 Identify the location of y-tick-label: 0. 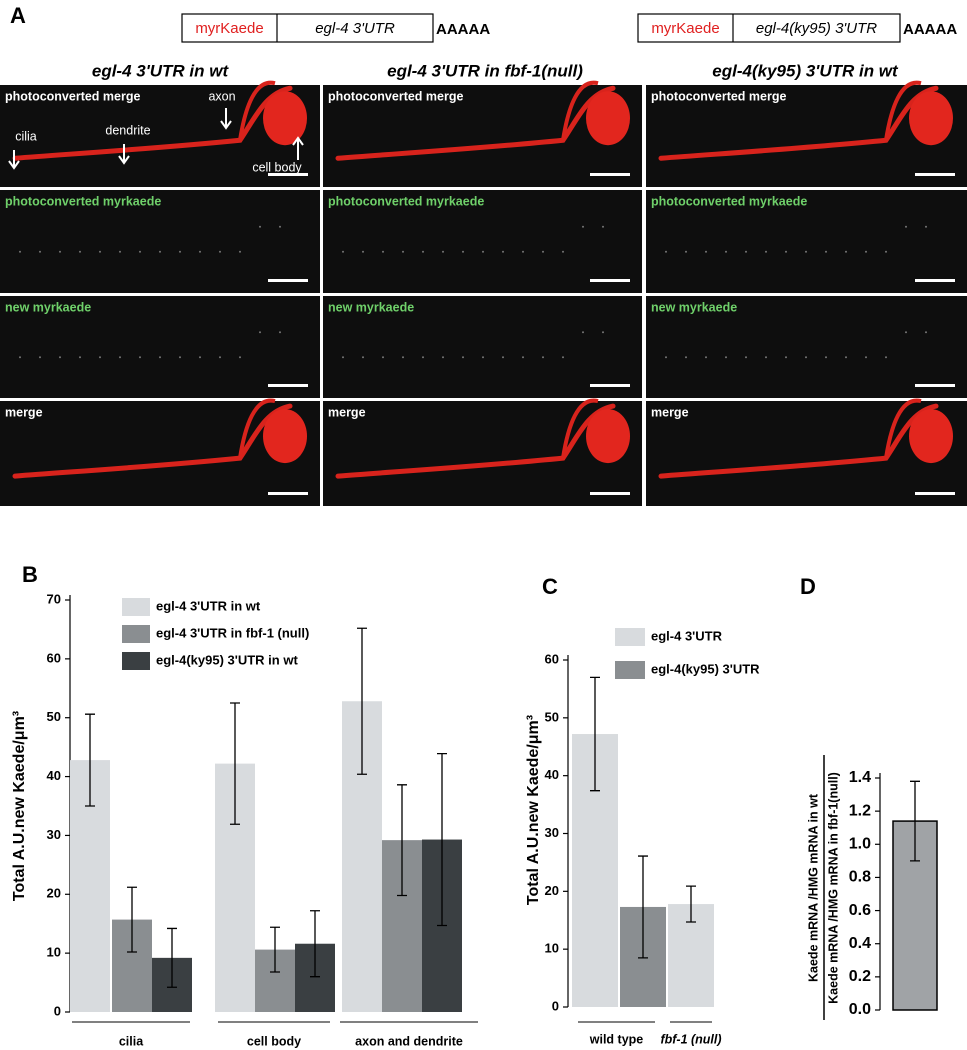
(57, 1010).